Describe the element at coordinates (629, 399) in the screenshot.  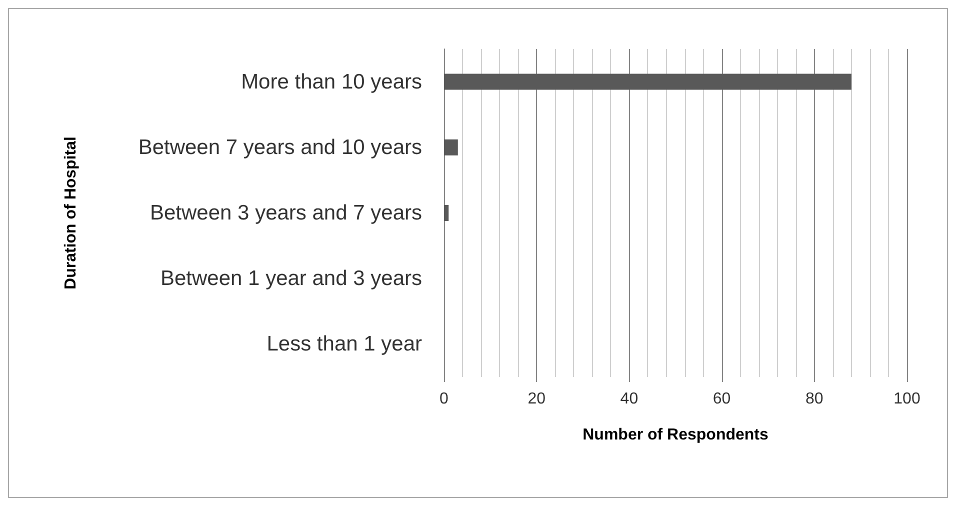
I see `x-tick-label: 40` at that location.